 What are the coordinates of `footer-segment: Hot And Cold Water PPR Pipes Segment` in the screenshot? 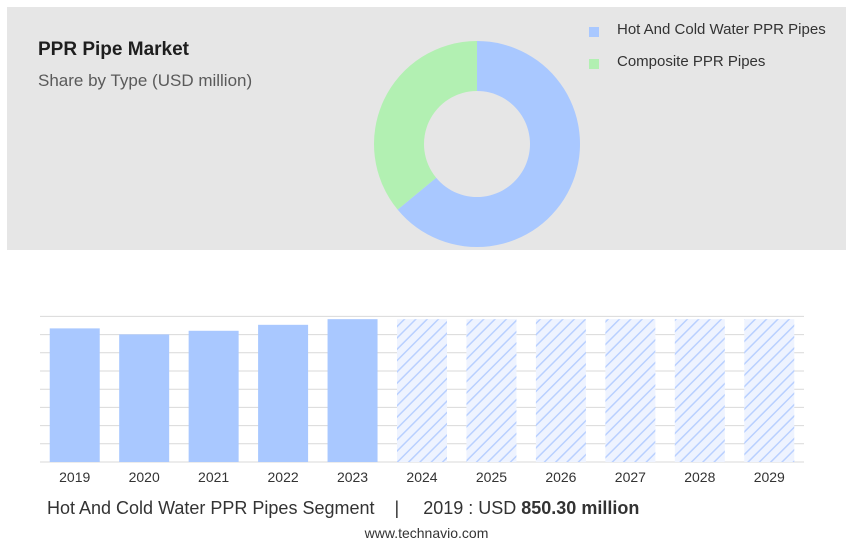 It's located at (211, 508).